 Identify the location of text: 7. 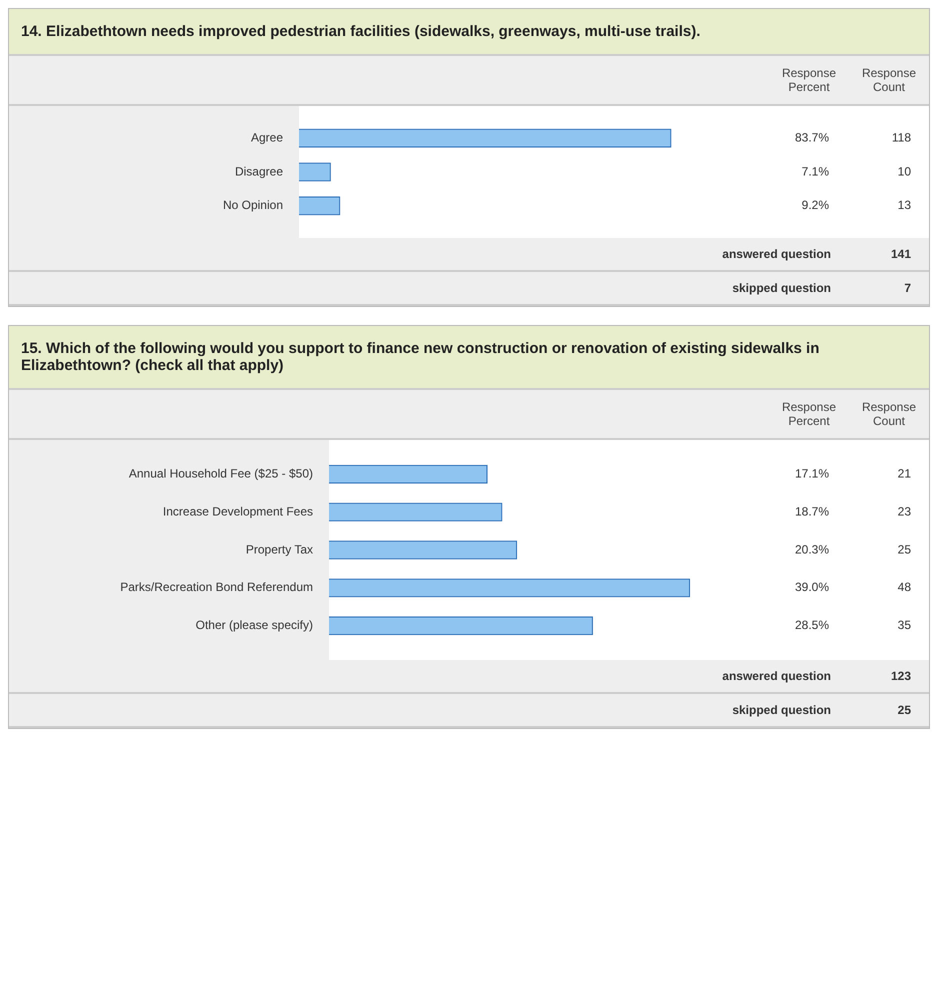
(907, 288).